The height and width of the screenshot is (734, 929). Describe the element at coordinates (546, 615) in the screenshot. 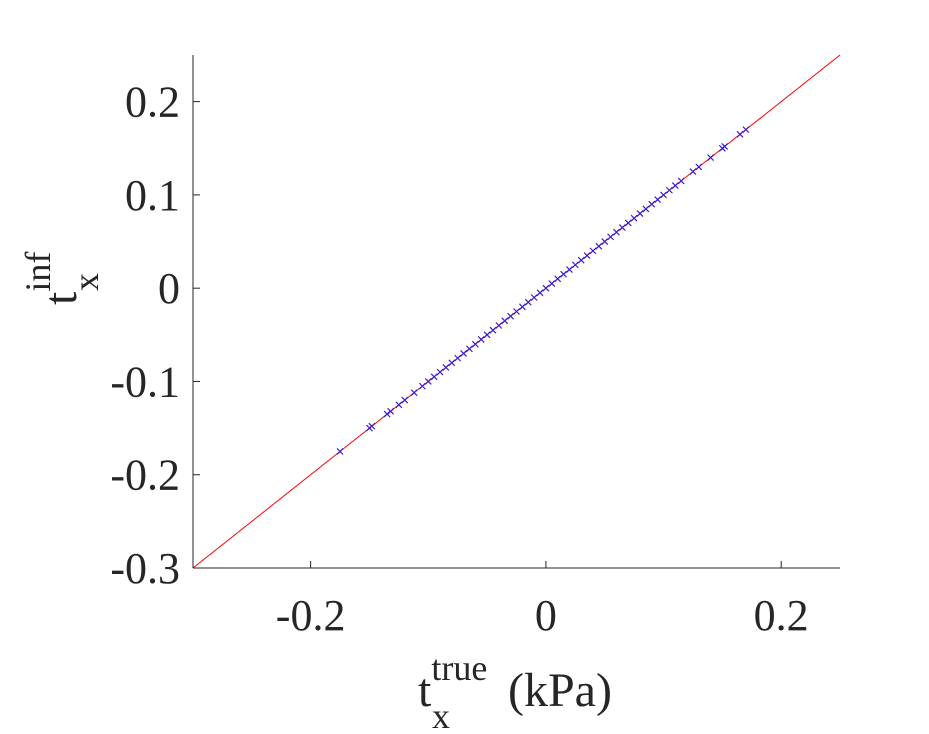

I see `x-tick-label: 0` at that location.